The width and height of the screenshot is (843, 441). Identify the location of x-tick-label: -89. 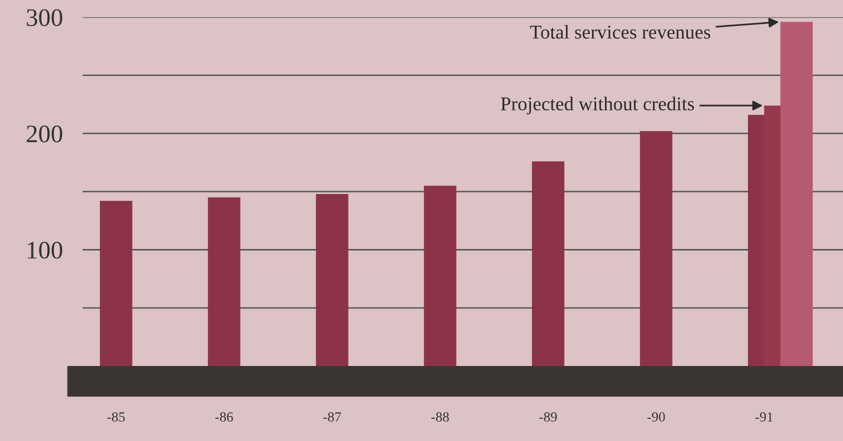
(548, 417).